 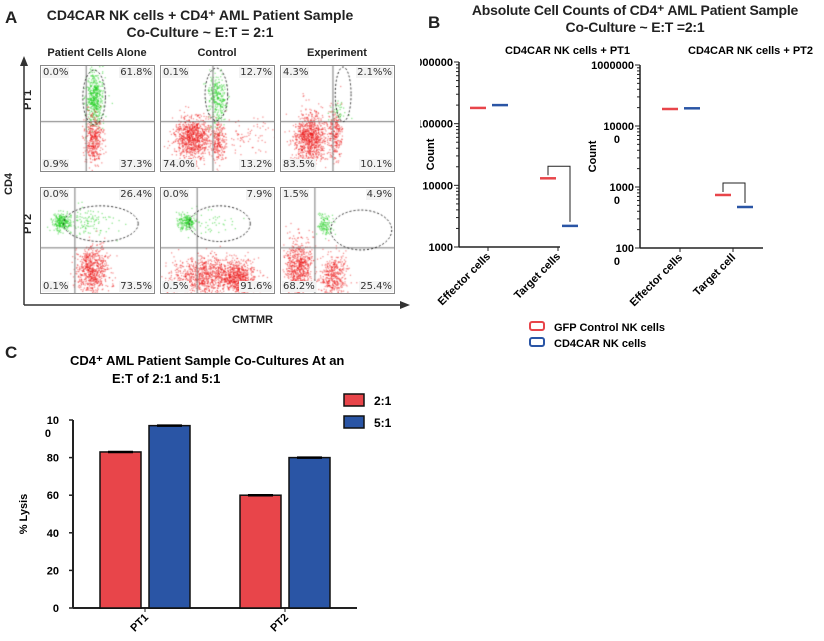 What do you see at coordinates (179, 164) in the screenshot?
I see `quadrant-percent-ll: 74.0%` at bounding box center [179, 164].